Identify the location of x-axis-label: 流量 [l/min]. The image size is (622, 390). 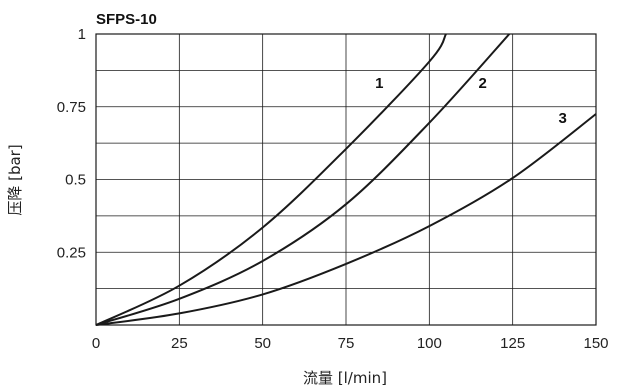
(345, 378).